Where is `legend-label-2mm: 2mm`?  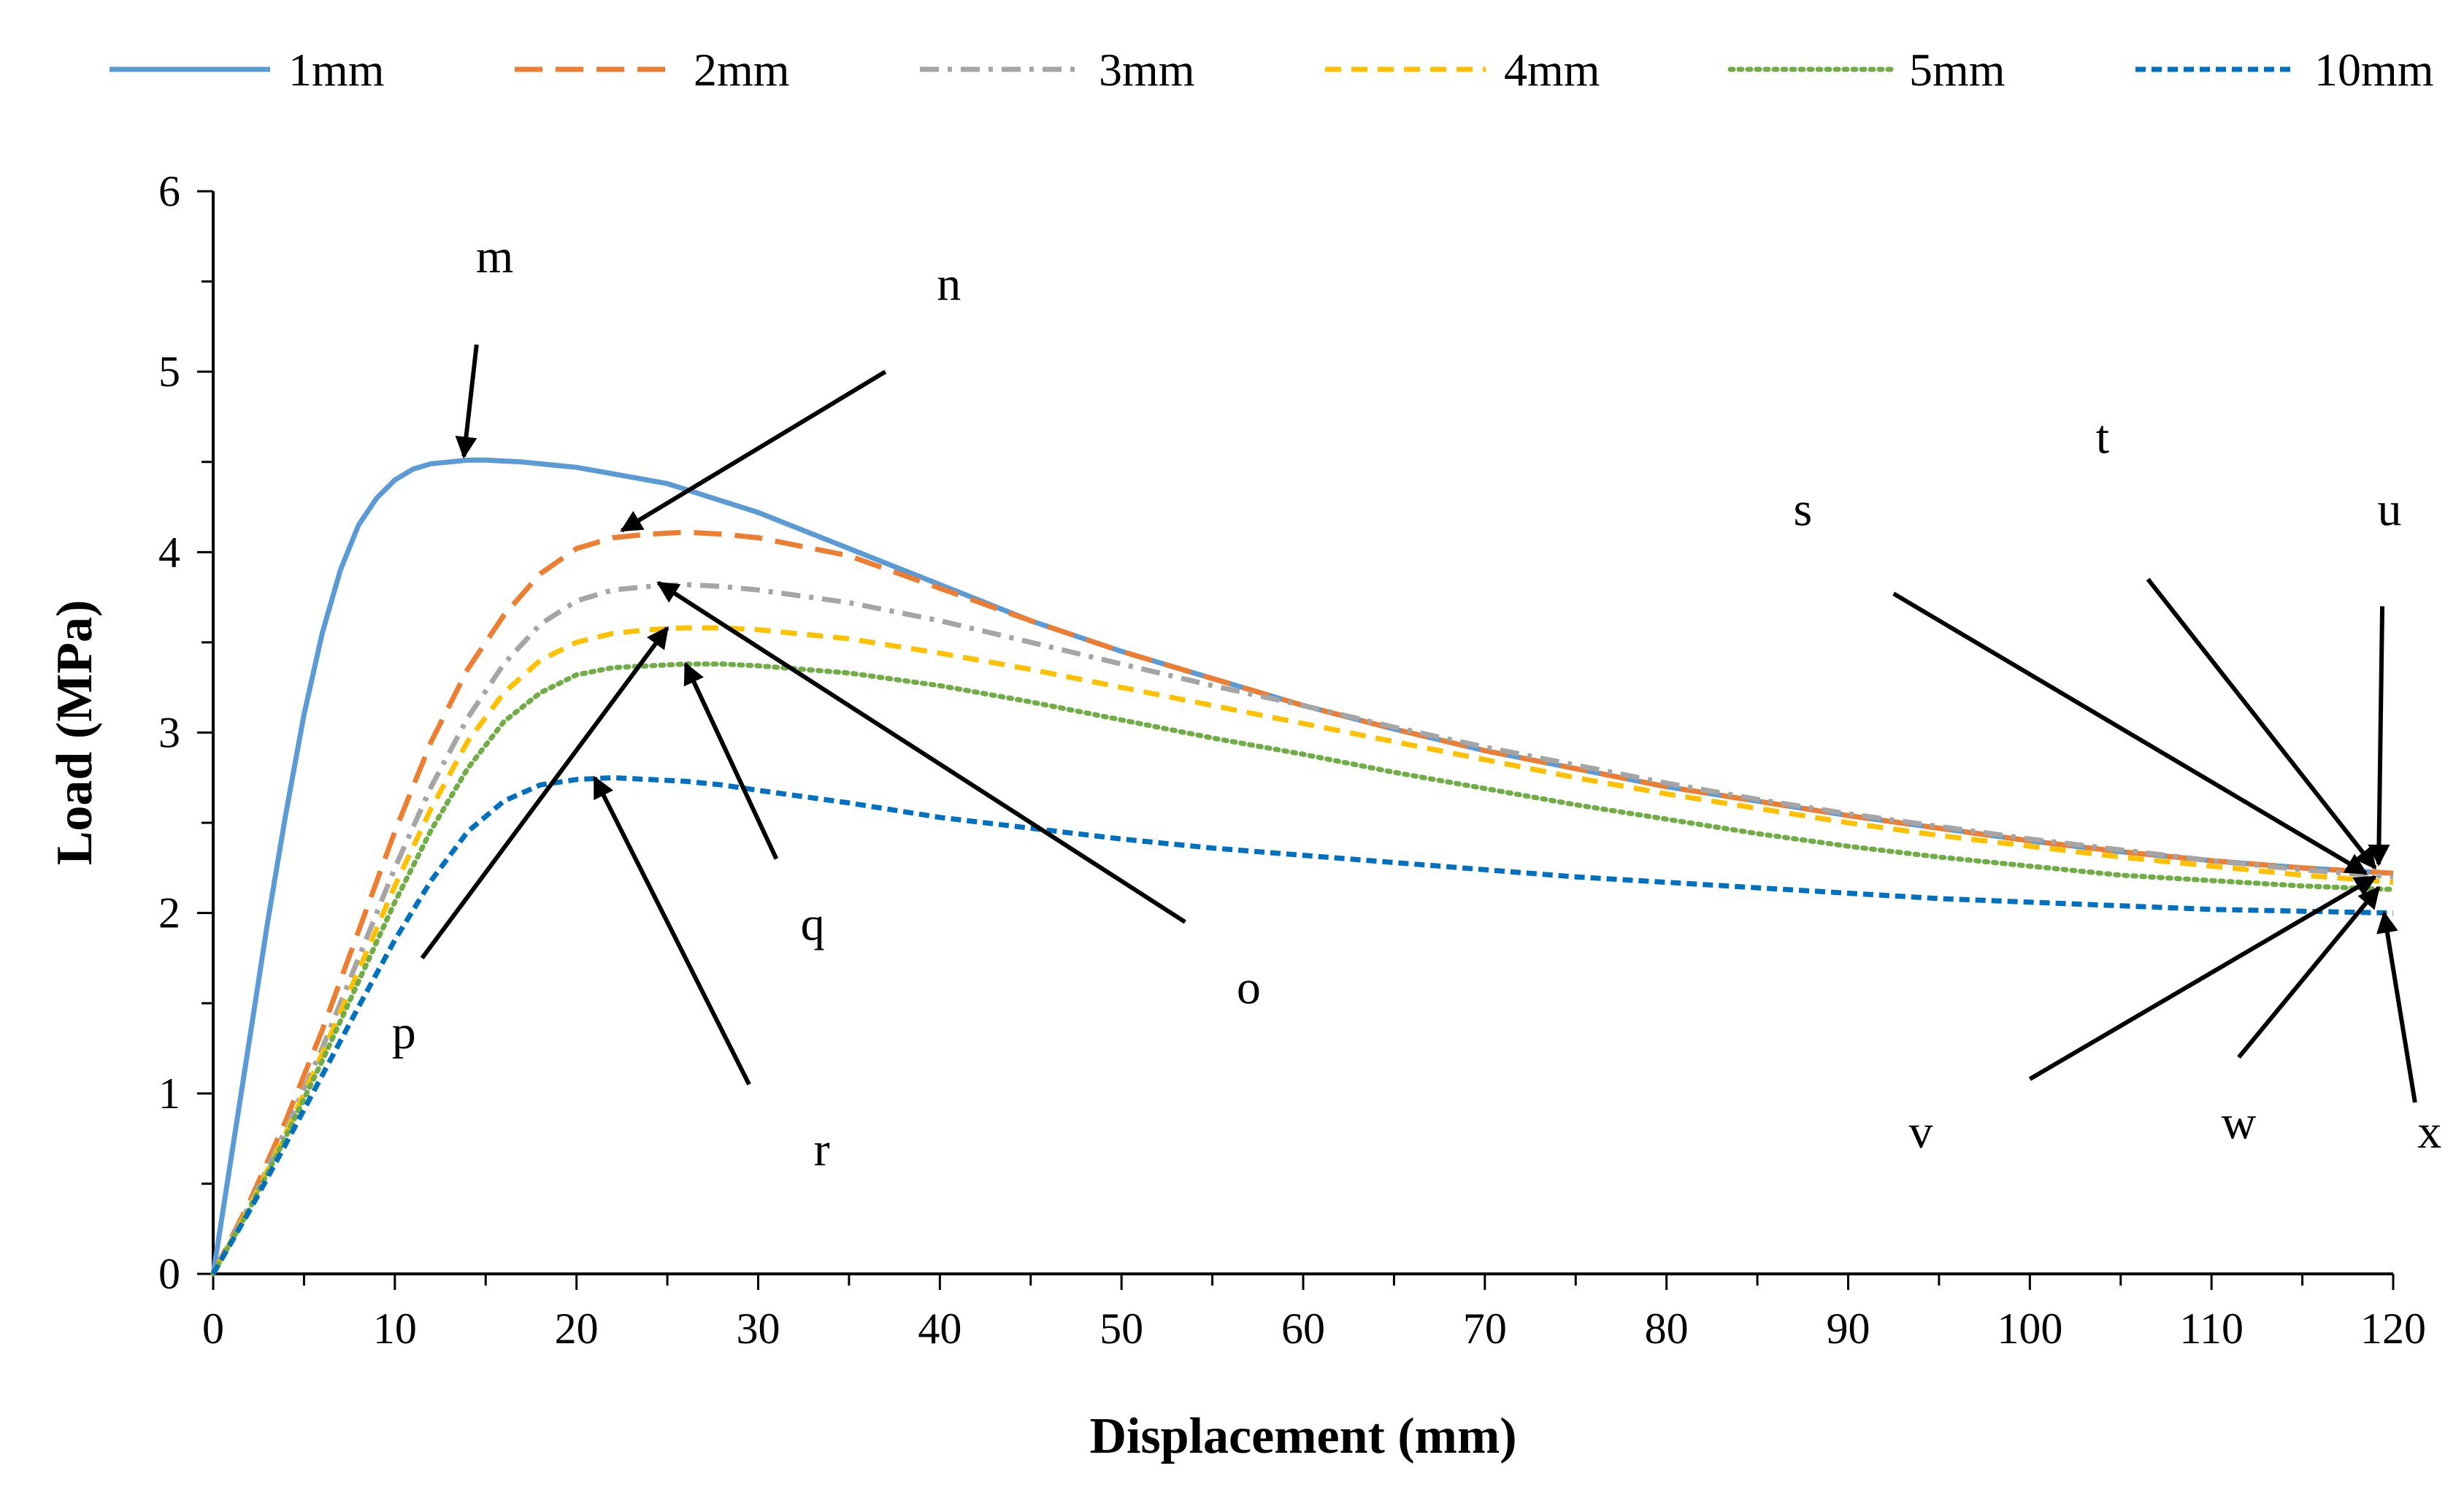
legend-label-2mm: 2mm is located at coordinates (742, 70).